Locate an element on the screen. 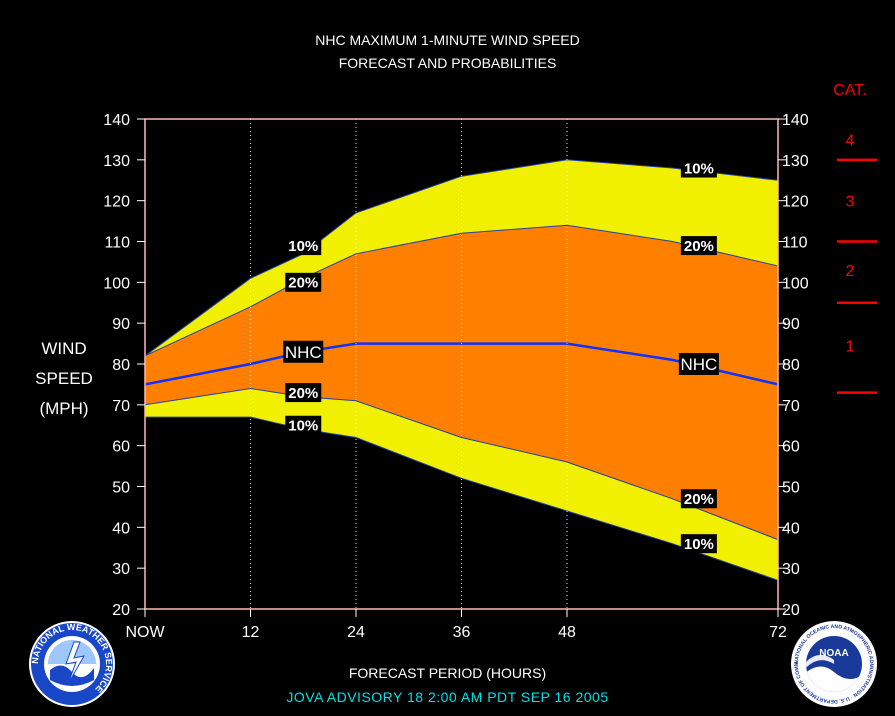 Image resolution: width=895 pixels, height=716 pixels. y-tick-label-right: 30 is located at coordinates (791, 569).